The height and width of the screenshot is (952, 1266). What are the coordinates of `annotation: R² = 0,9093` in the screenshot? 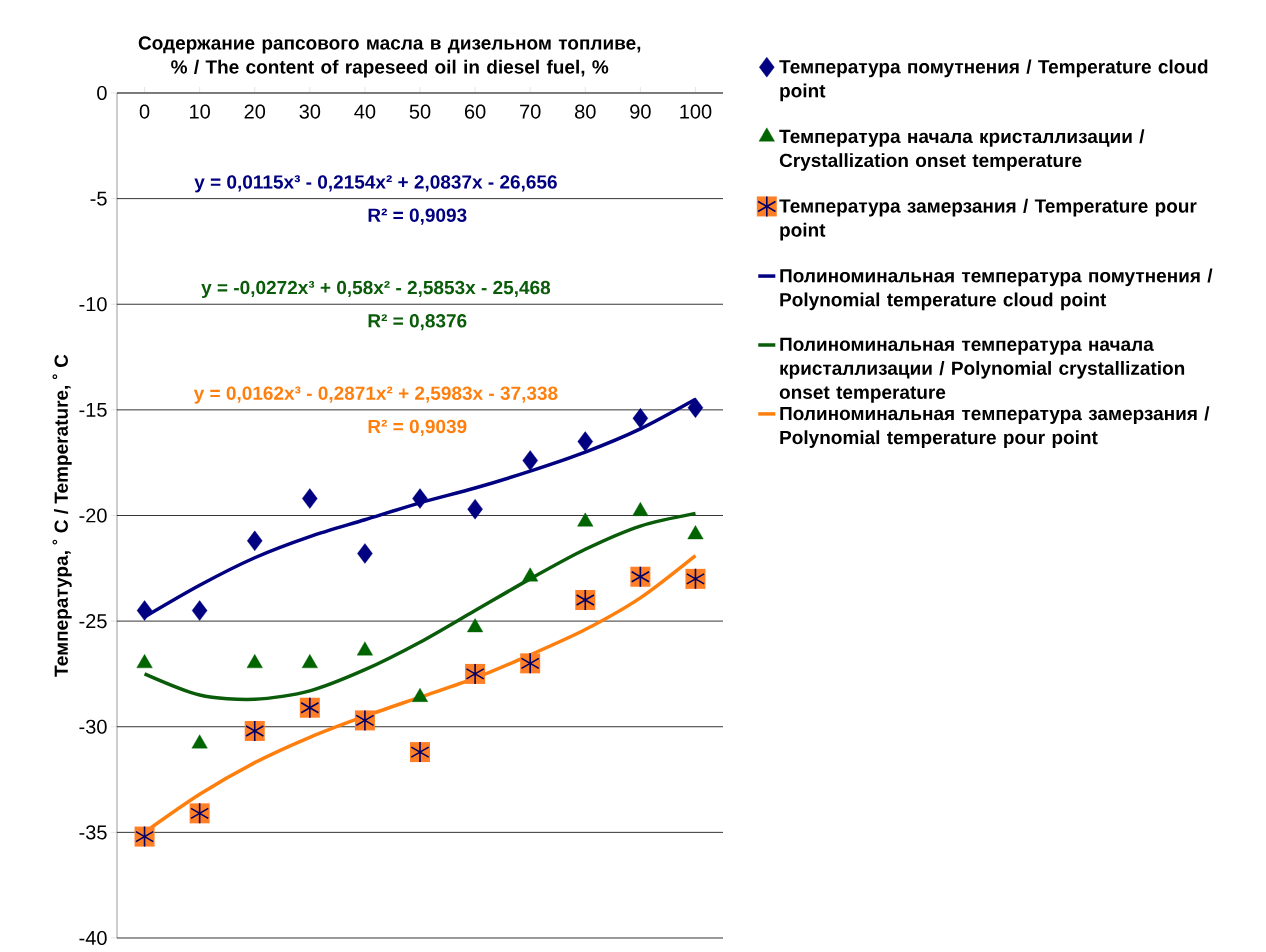 It's located at (417, 216).